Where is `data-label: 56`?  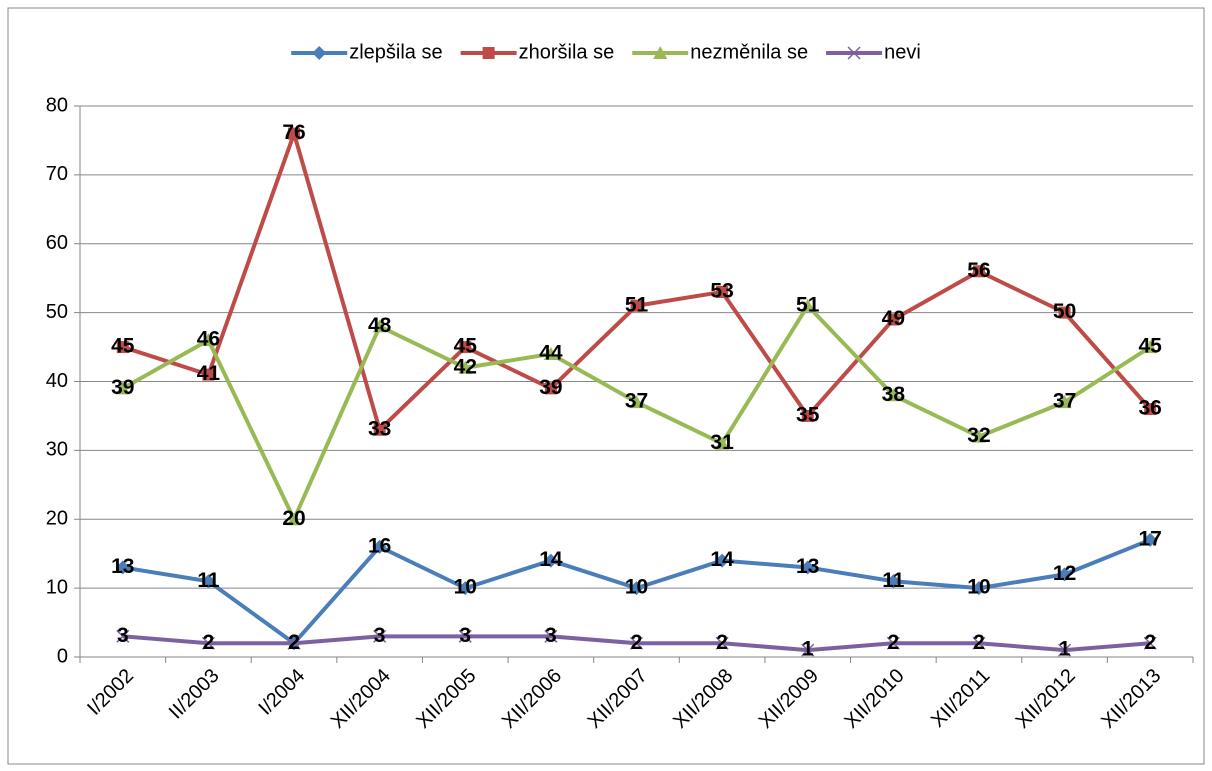 data-label: 56 is located at coordinates (978, 270).